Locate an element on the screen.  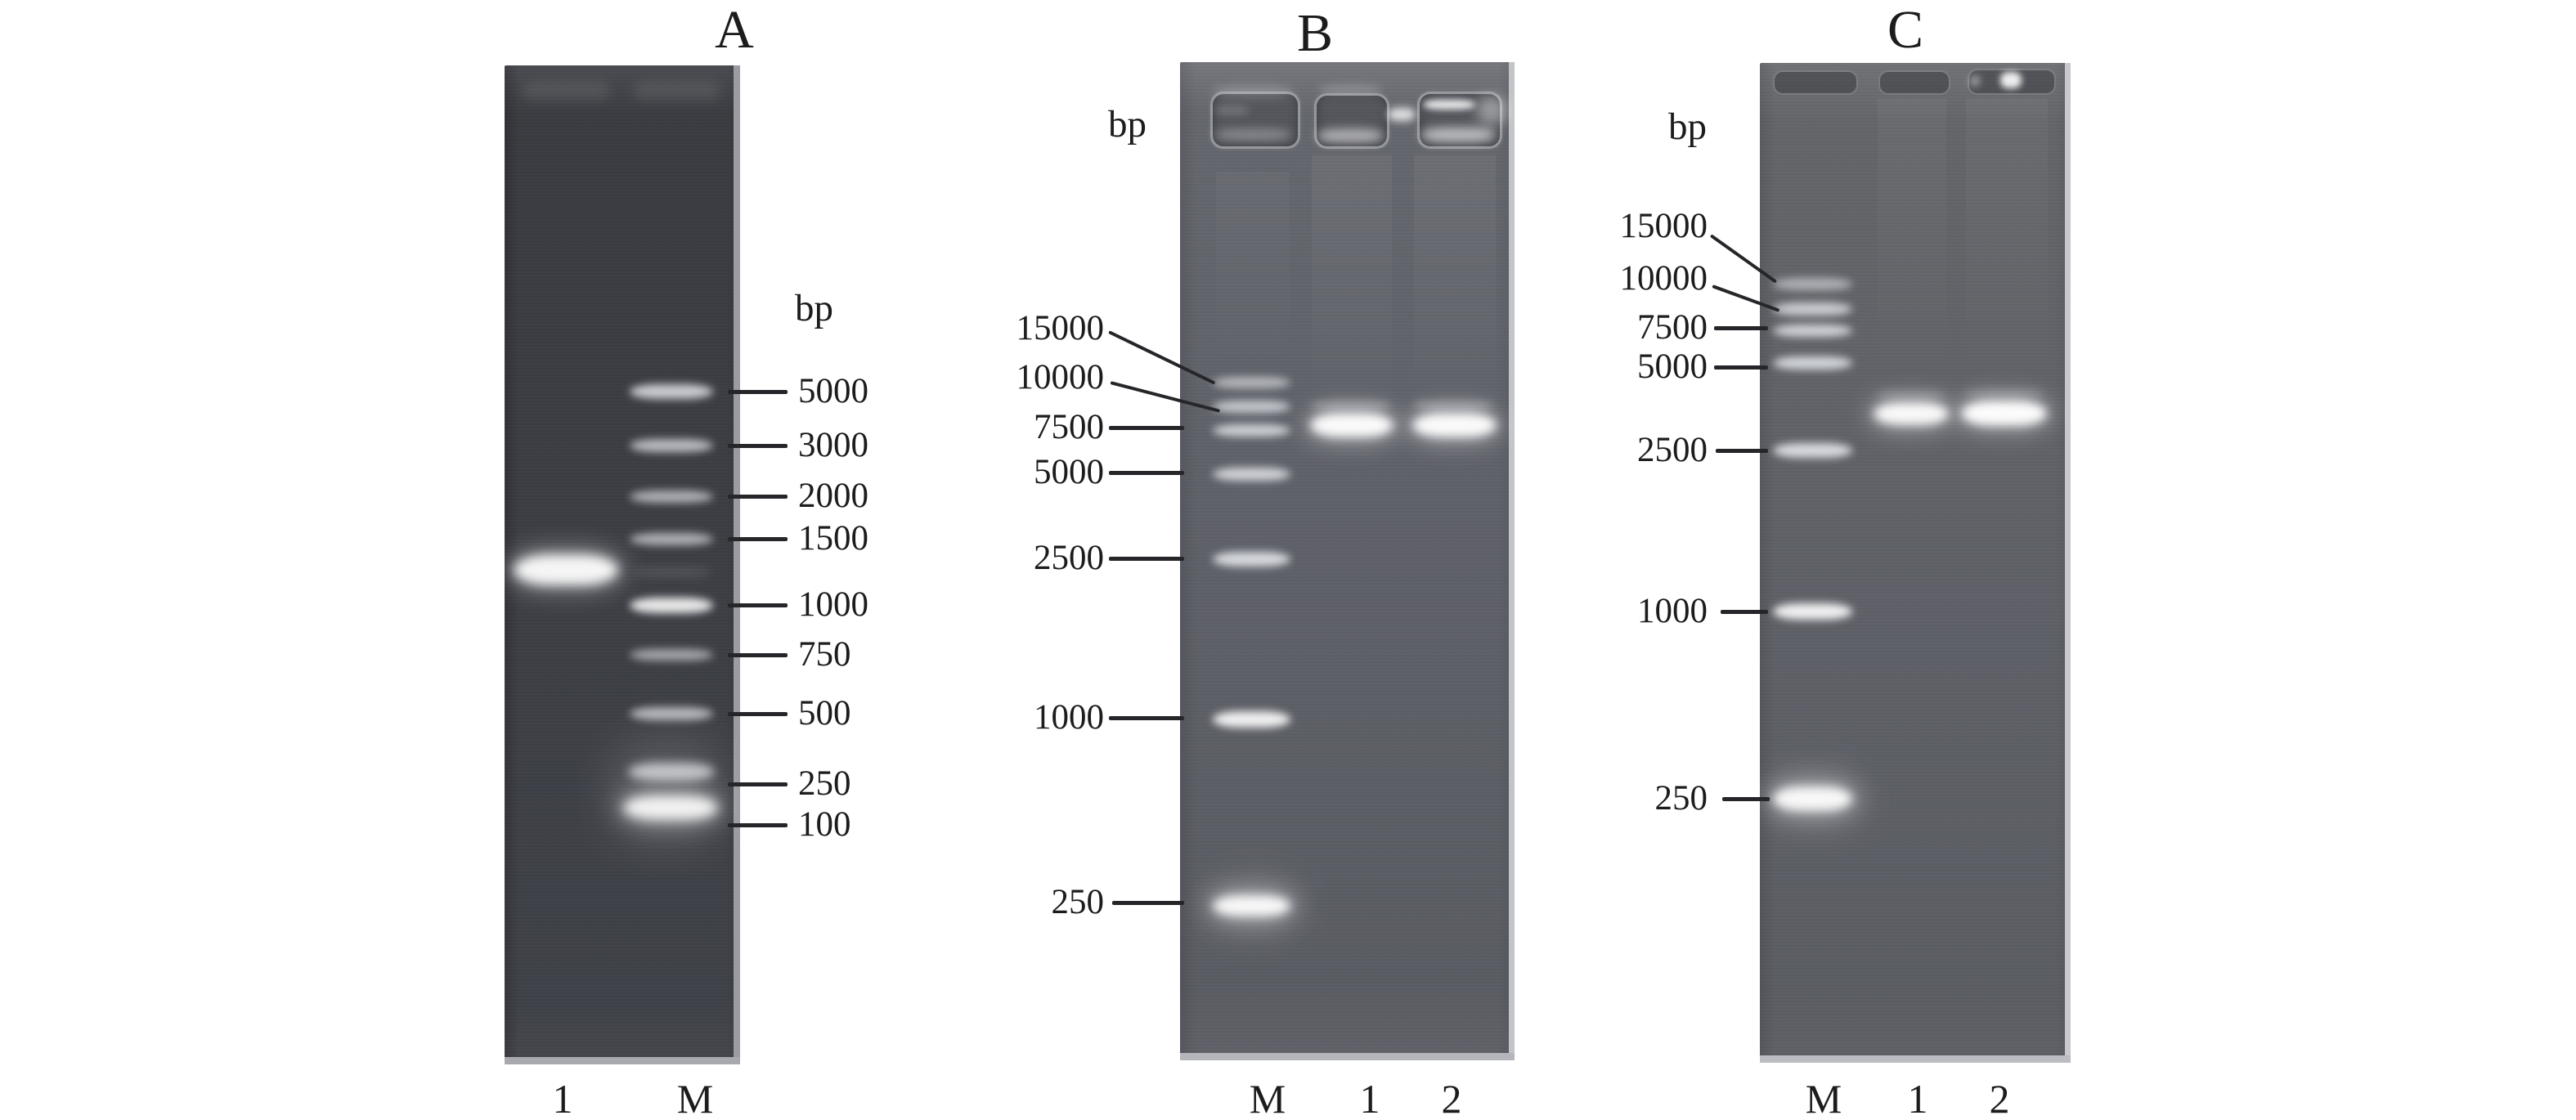
marker-label-1500: 1500 is located at coordinates (833, 538).